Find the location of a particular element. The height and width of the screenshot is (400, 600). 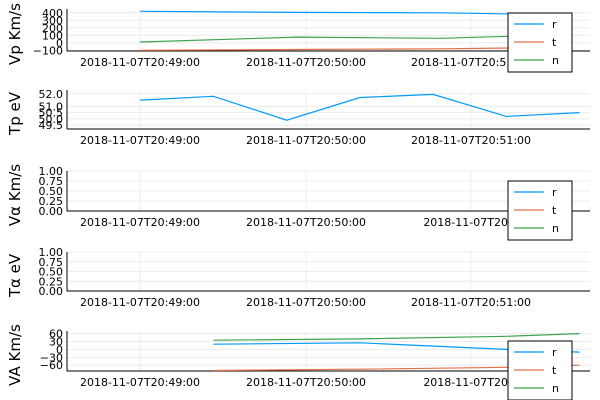

y-tick-label: 200 is located at coordinates (52, 28).